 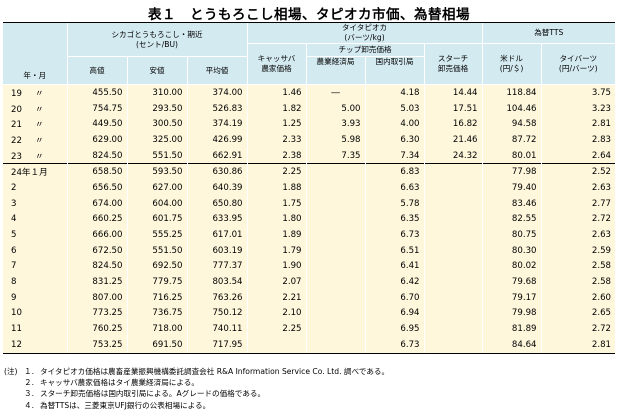 What do you see at coordinates (35, 313) in the screenshot?
I see `row-label: 10` at bounding box center [35, 313].